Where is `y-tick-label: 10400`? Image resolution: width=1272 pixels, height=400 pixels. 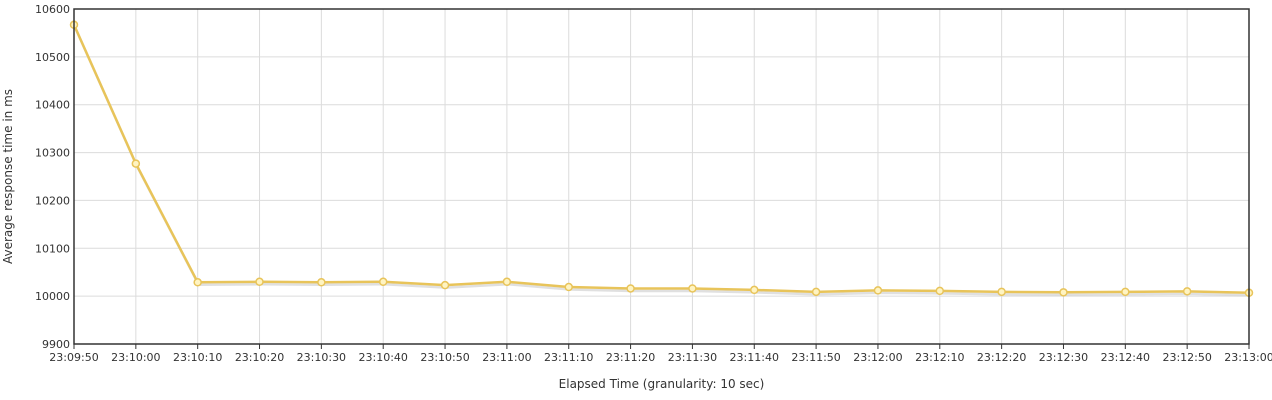 y-tick-label: 10400 is located at coordinates (52, 105).